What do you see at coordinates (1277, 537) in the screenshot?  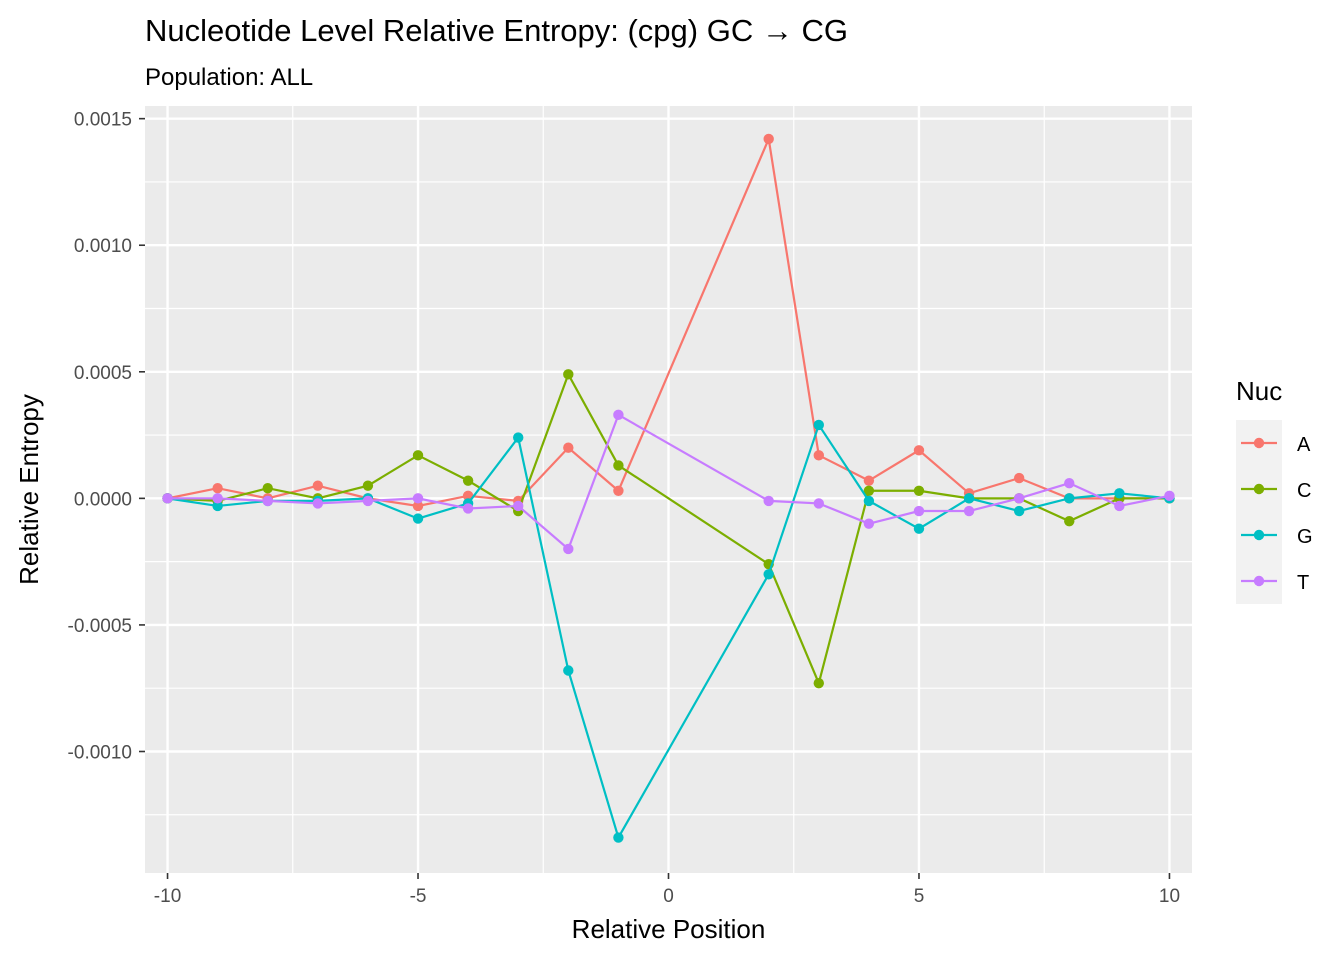 I see `legend-item-G: G` at bounding box center [1277, 537].